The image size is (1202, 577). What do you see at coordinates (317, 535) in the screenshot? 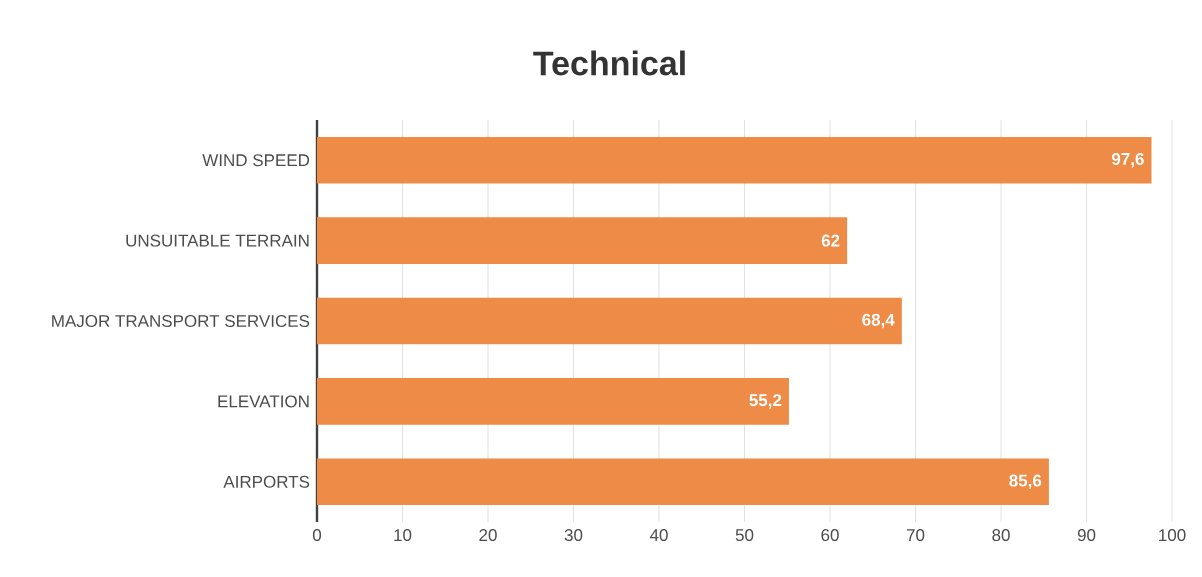
I see `x-tick-label: 0` at bounding box center [317, 535].